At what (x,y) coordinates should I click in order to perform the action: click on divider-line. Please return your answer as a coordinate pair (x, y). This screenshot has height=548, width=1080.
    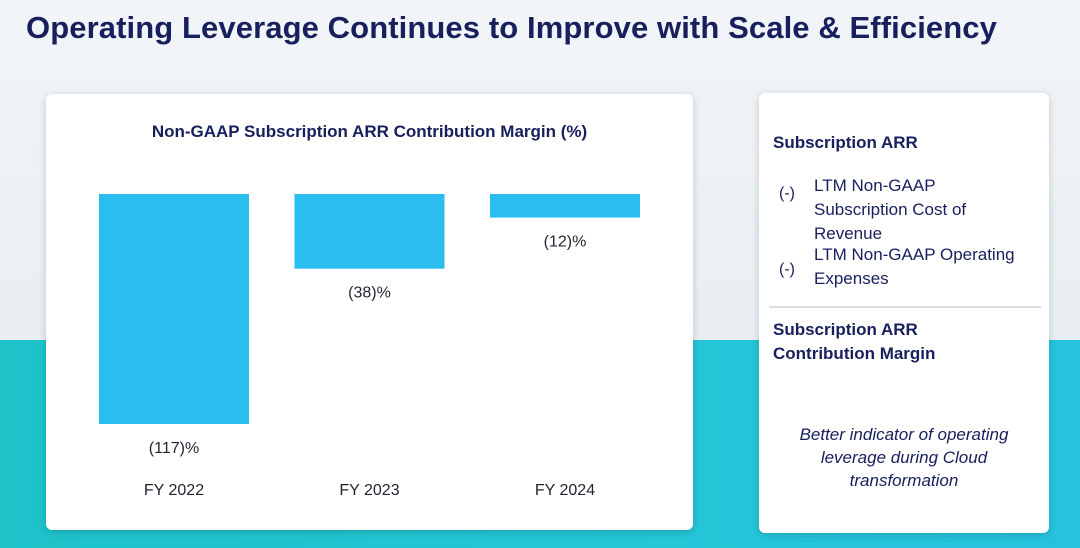
    Looking at the image, I should click on (905, 307).